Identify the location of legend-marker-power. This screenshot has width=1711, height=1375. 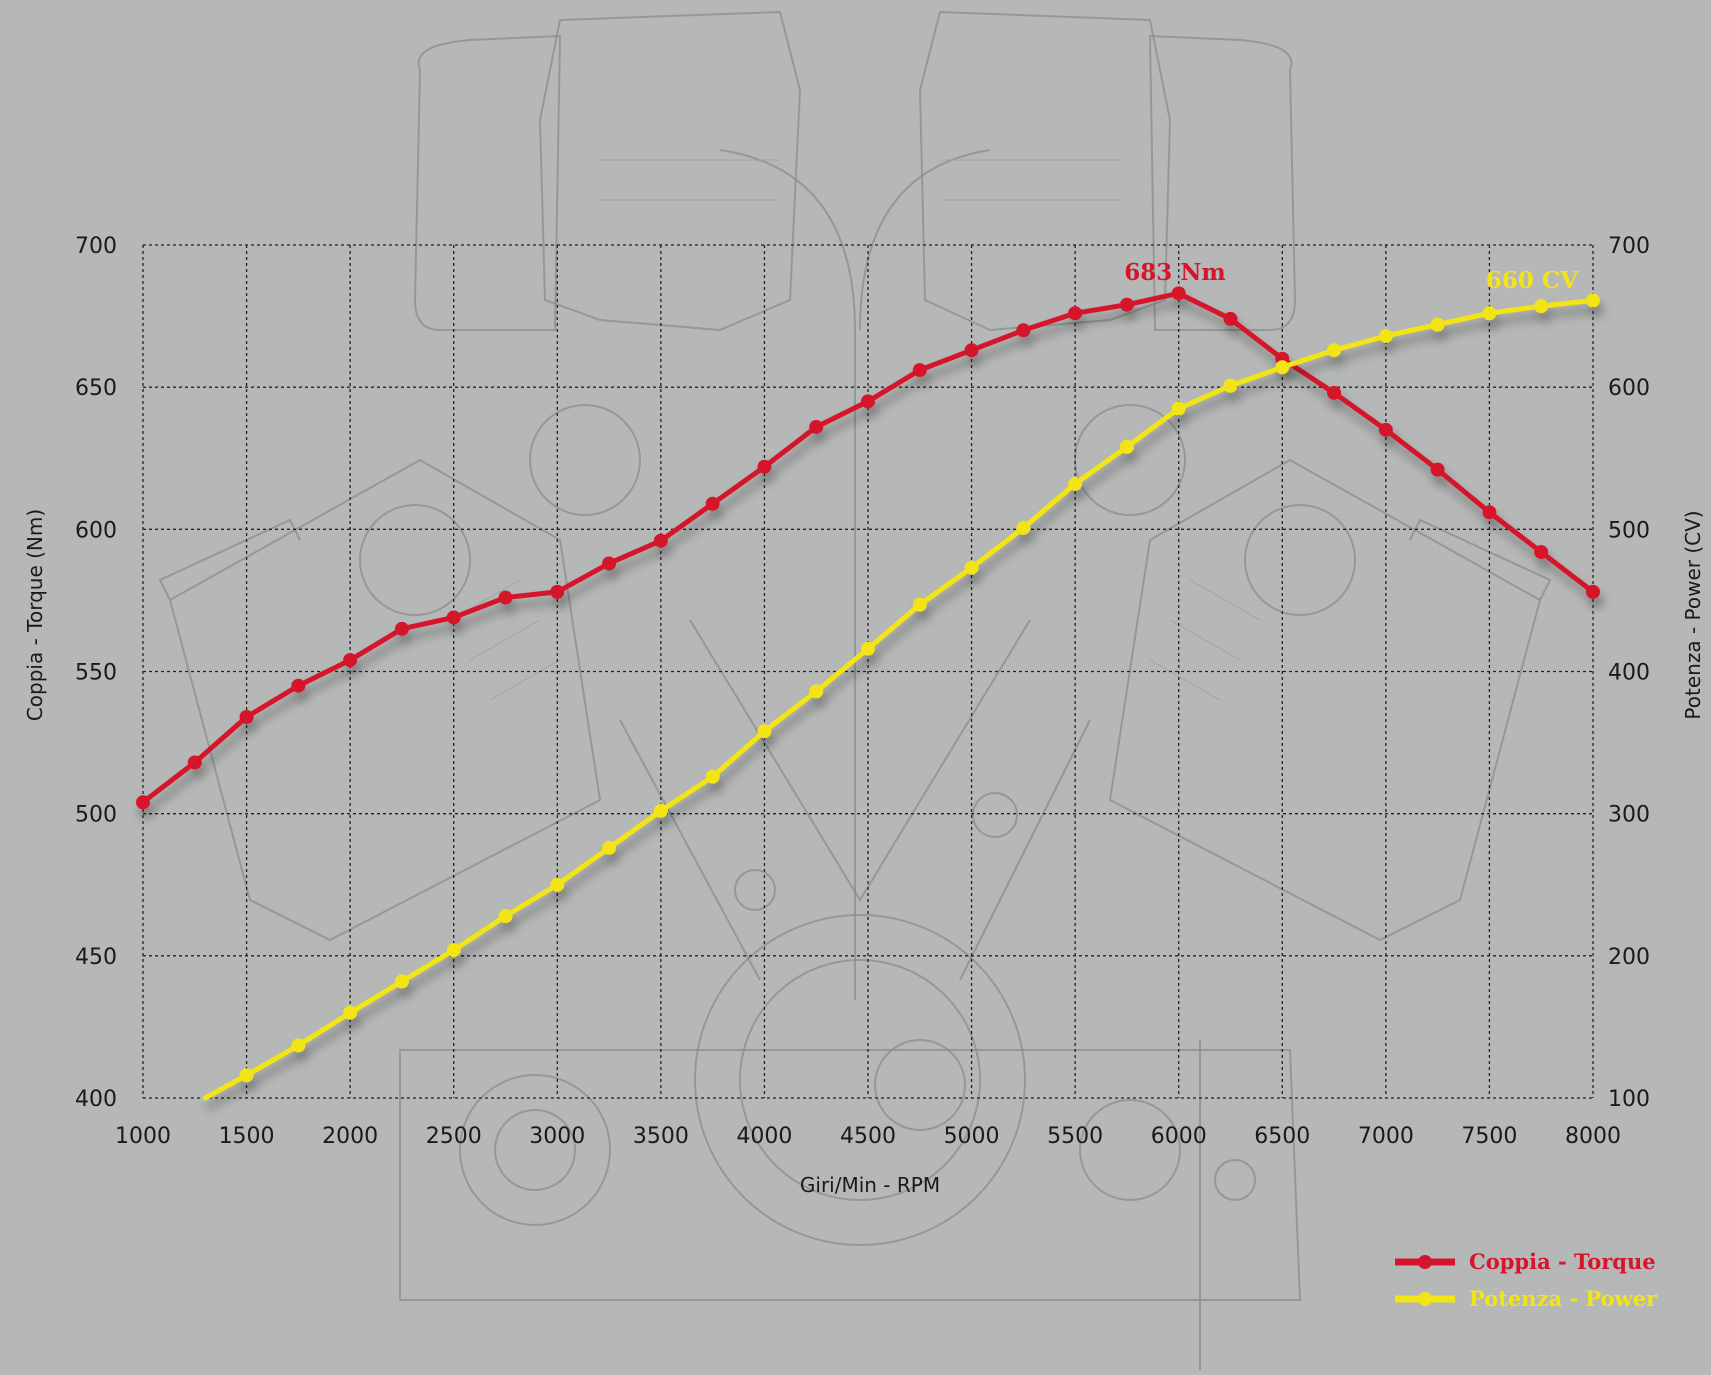
(1425, 1299).